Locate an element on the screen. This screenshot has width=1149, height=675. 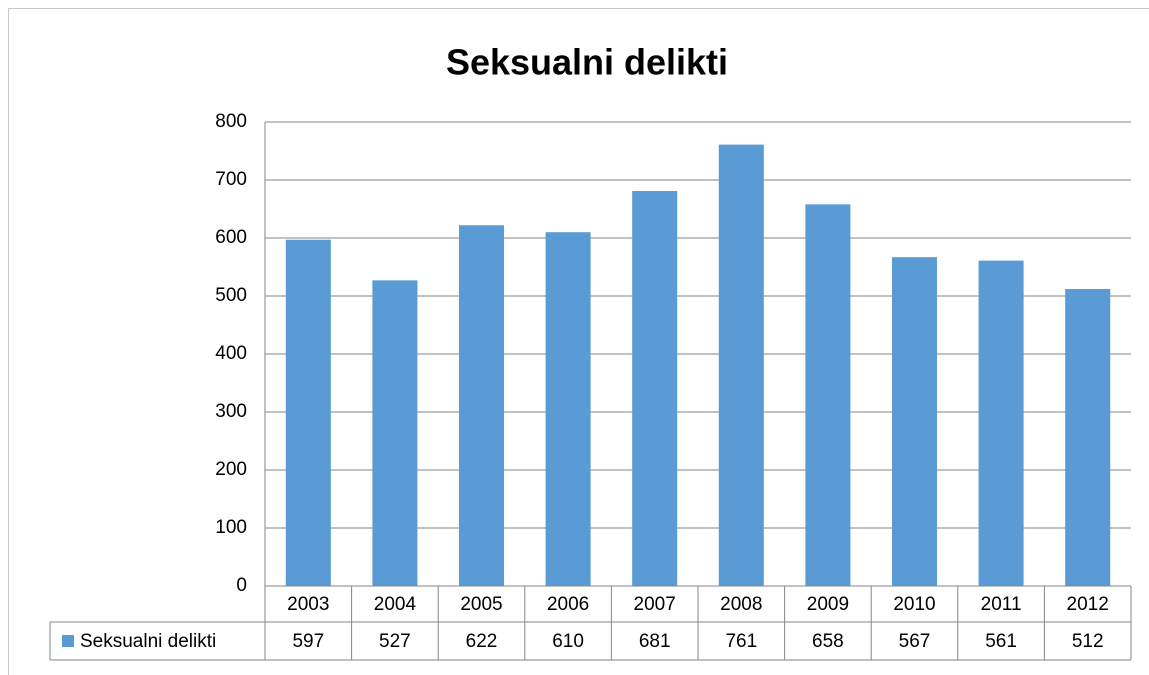
data-table-value: 761 is located at coordinates (741, 641).